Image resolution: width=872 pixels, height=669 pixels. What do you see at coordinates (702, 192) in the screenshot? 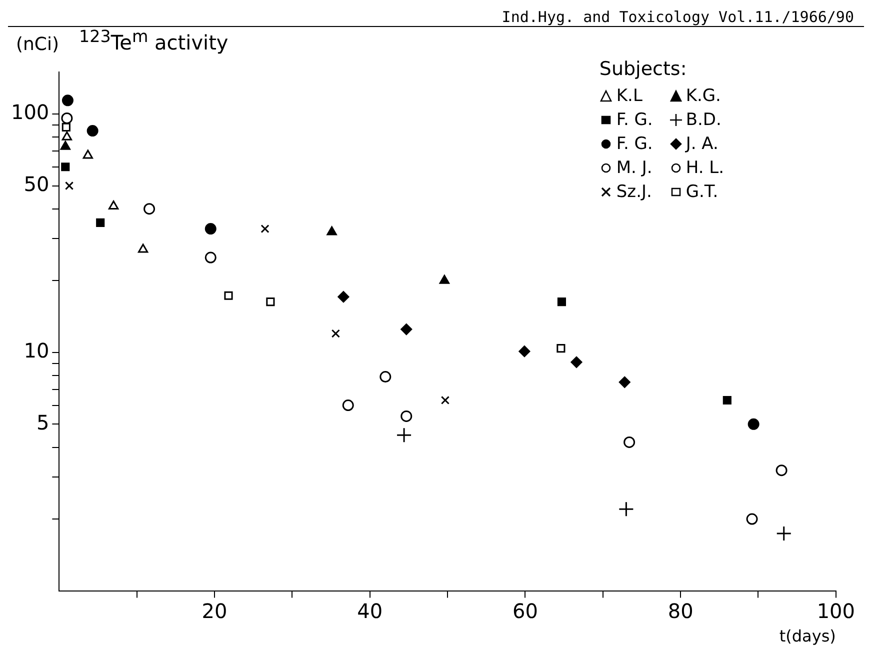
I see `legend-label: G.T.` at bounding box center [702, 192].